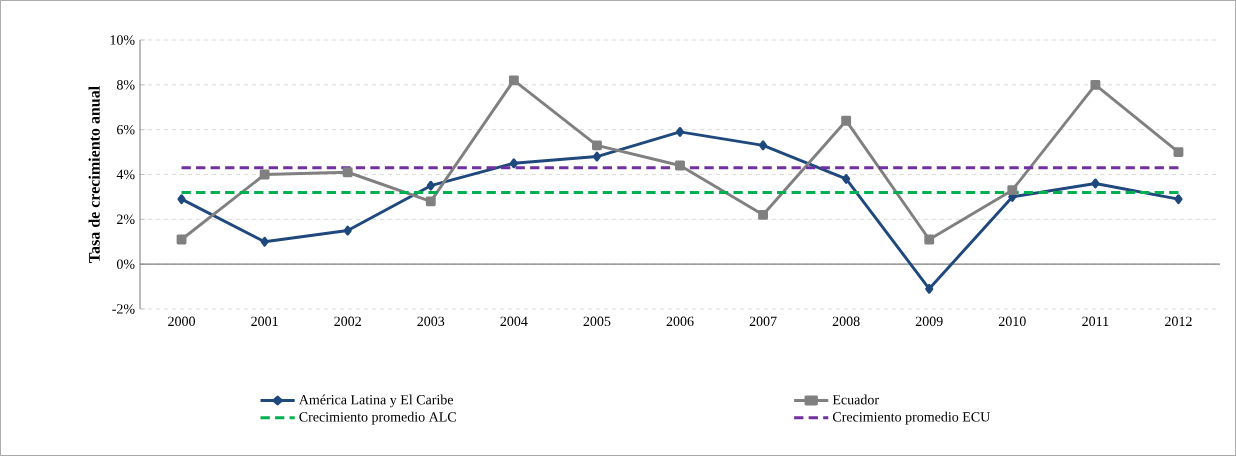 The image size is (1236, 456). Describe the element at coordinates (377, 418) in the screenshot. I see `legend-label: Crecimiento promedio ALC` at that location.